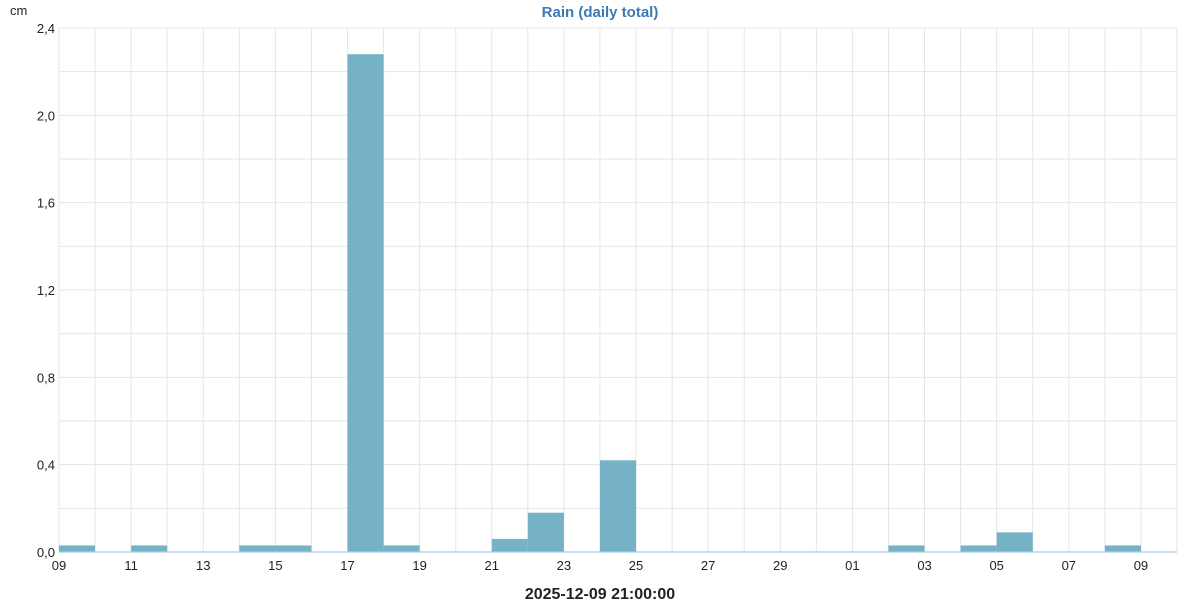 The width and height of the screenshot is (1200, 600). Describe the element at coordinates (46, 465) in the screenshot. I see `y-tick-label: 0,4` at that location.